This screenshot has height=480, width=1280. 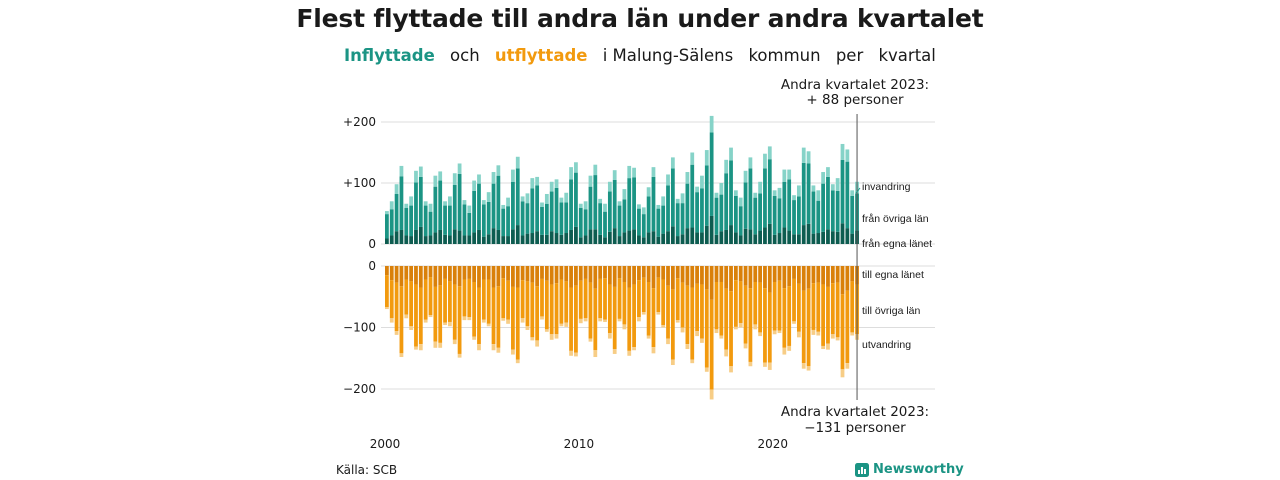 What do you see at coordinates (909, 469) in the screenshot?
I see `brand-logo: Newsworthy` at bounding box center [909, 469].